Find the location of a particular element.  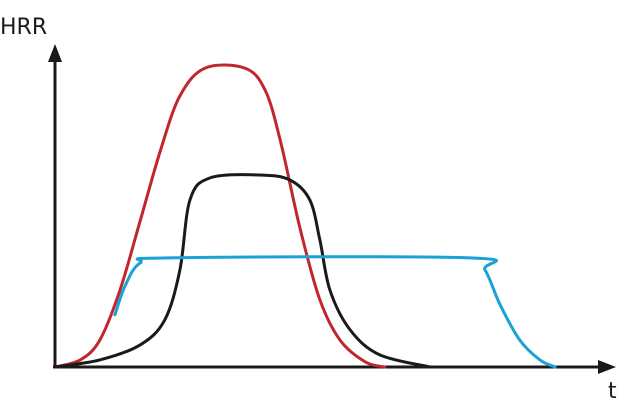

y-axis-label: HRR is located at coordinates (23, 27).